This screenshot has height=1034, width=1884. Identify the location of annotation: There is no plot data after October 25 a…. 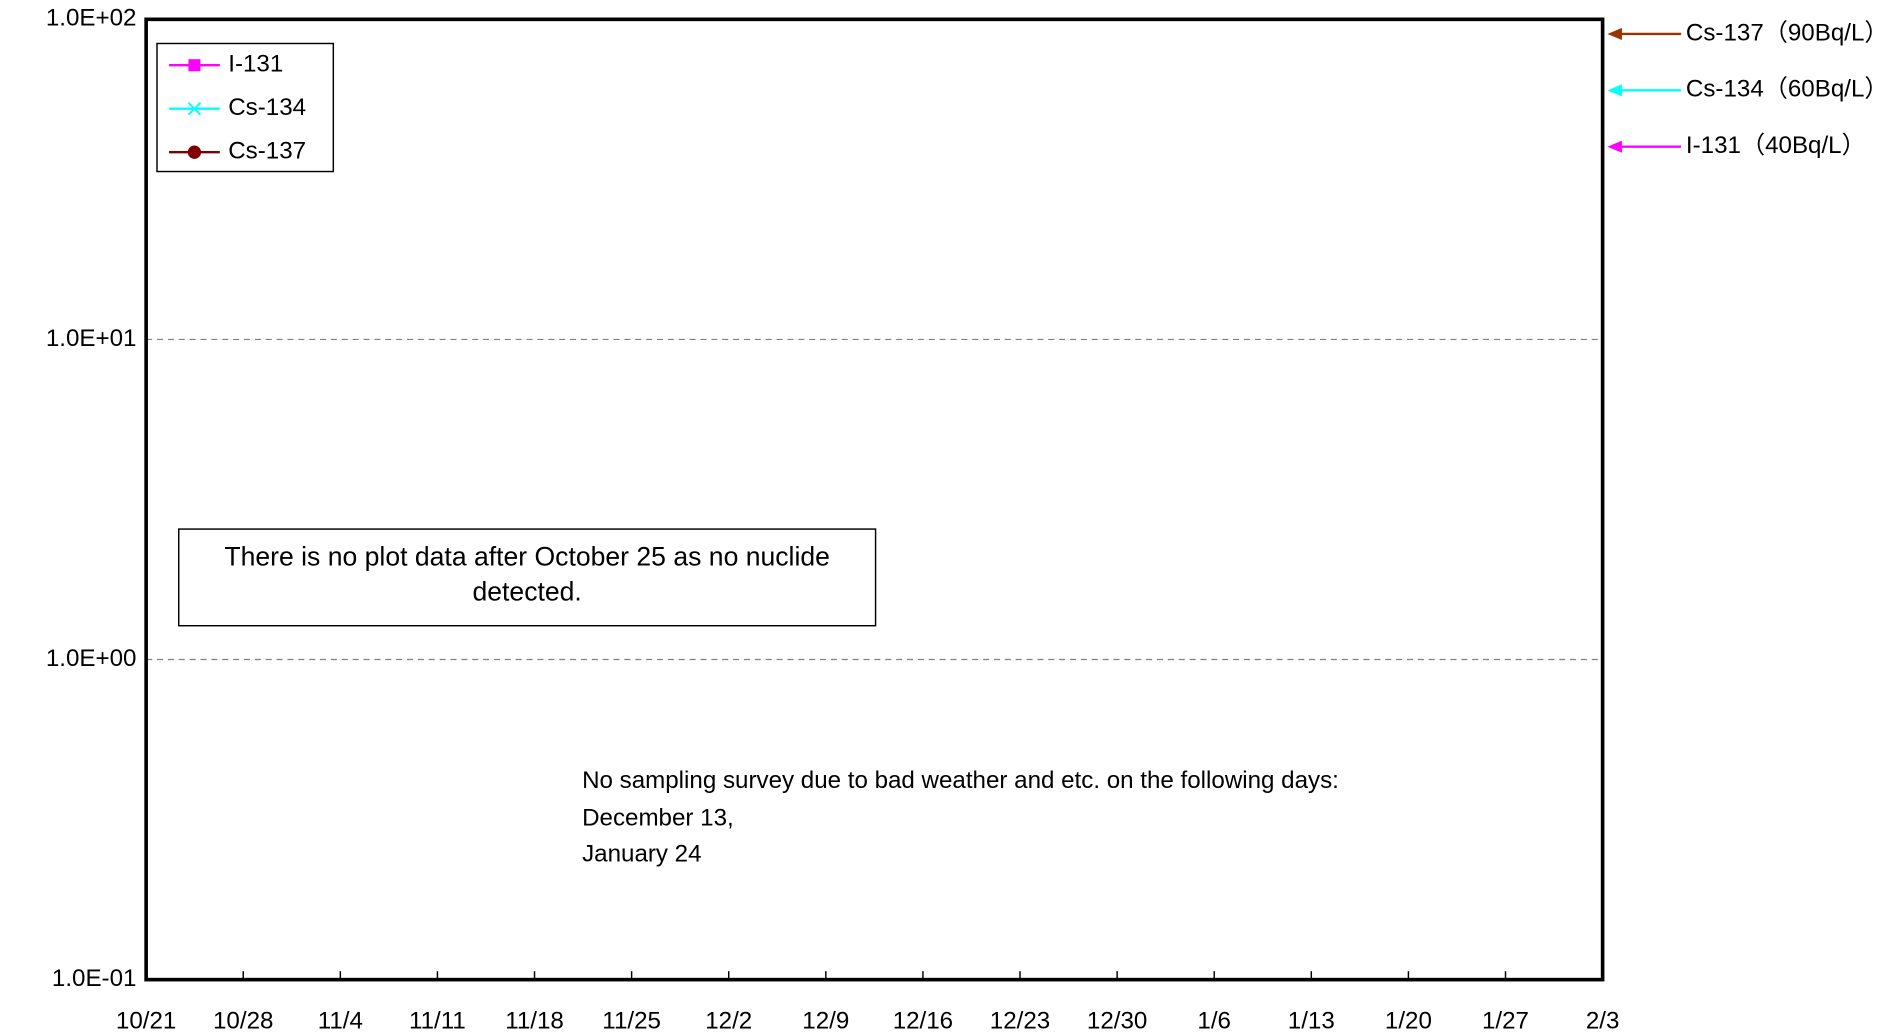
(527, 574).